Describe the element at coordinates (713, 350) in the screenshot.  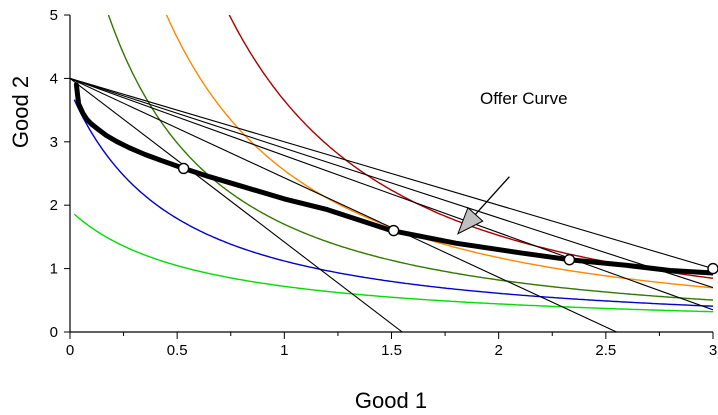
I see `x-tick-label: 3` at that location.